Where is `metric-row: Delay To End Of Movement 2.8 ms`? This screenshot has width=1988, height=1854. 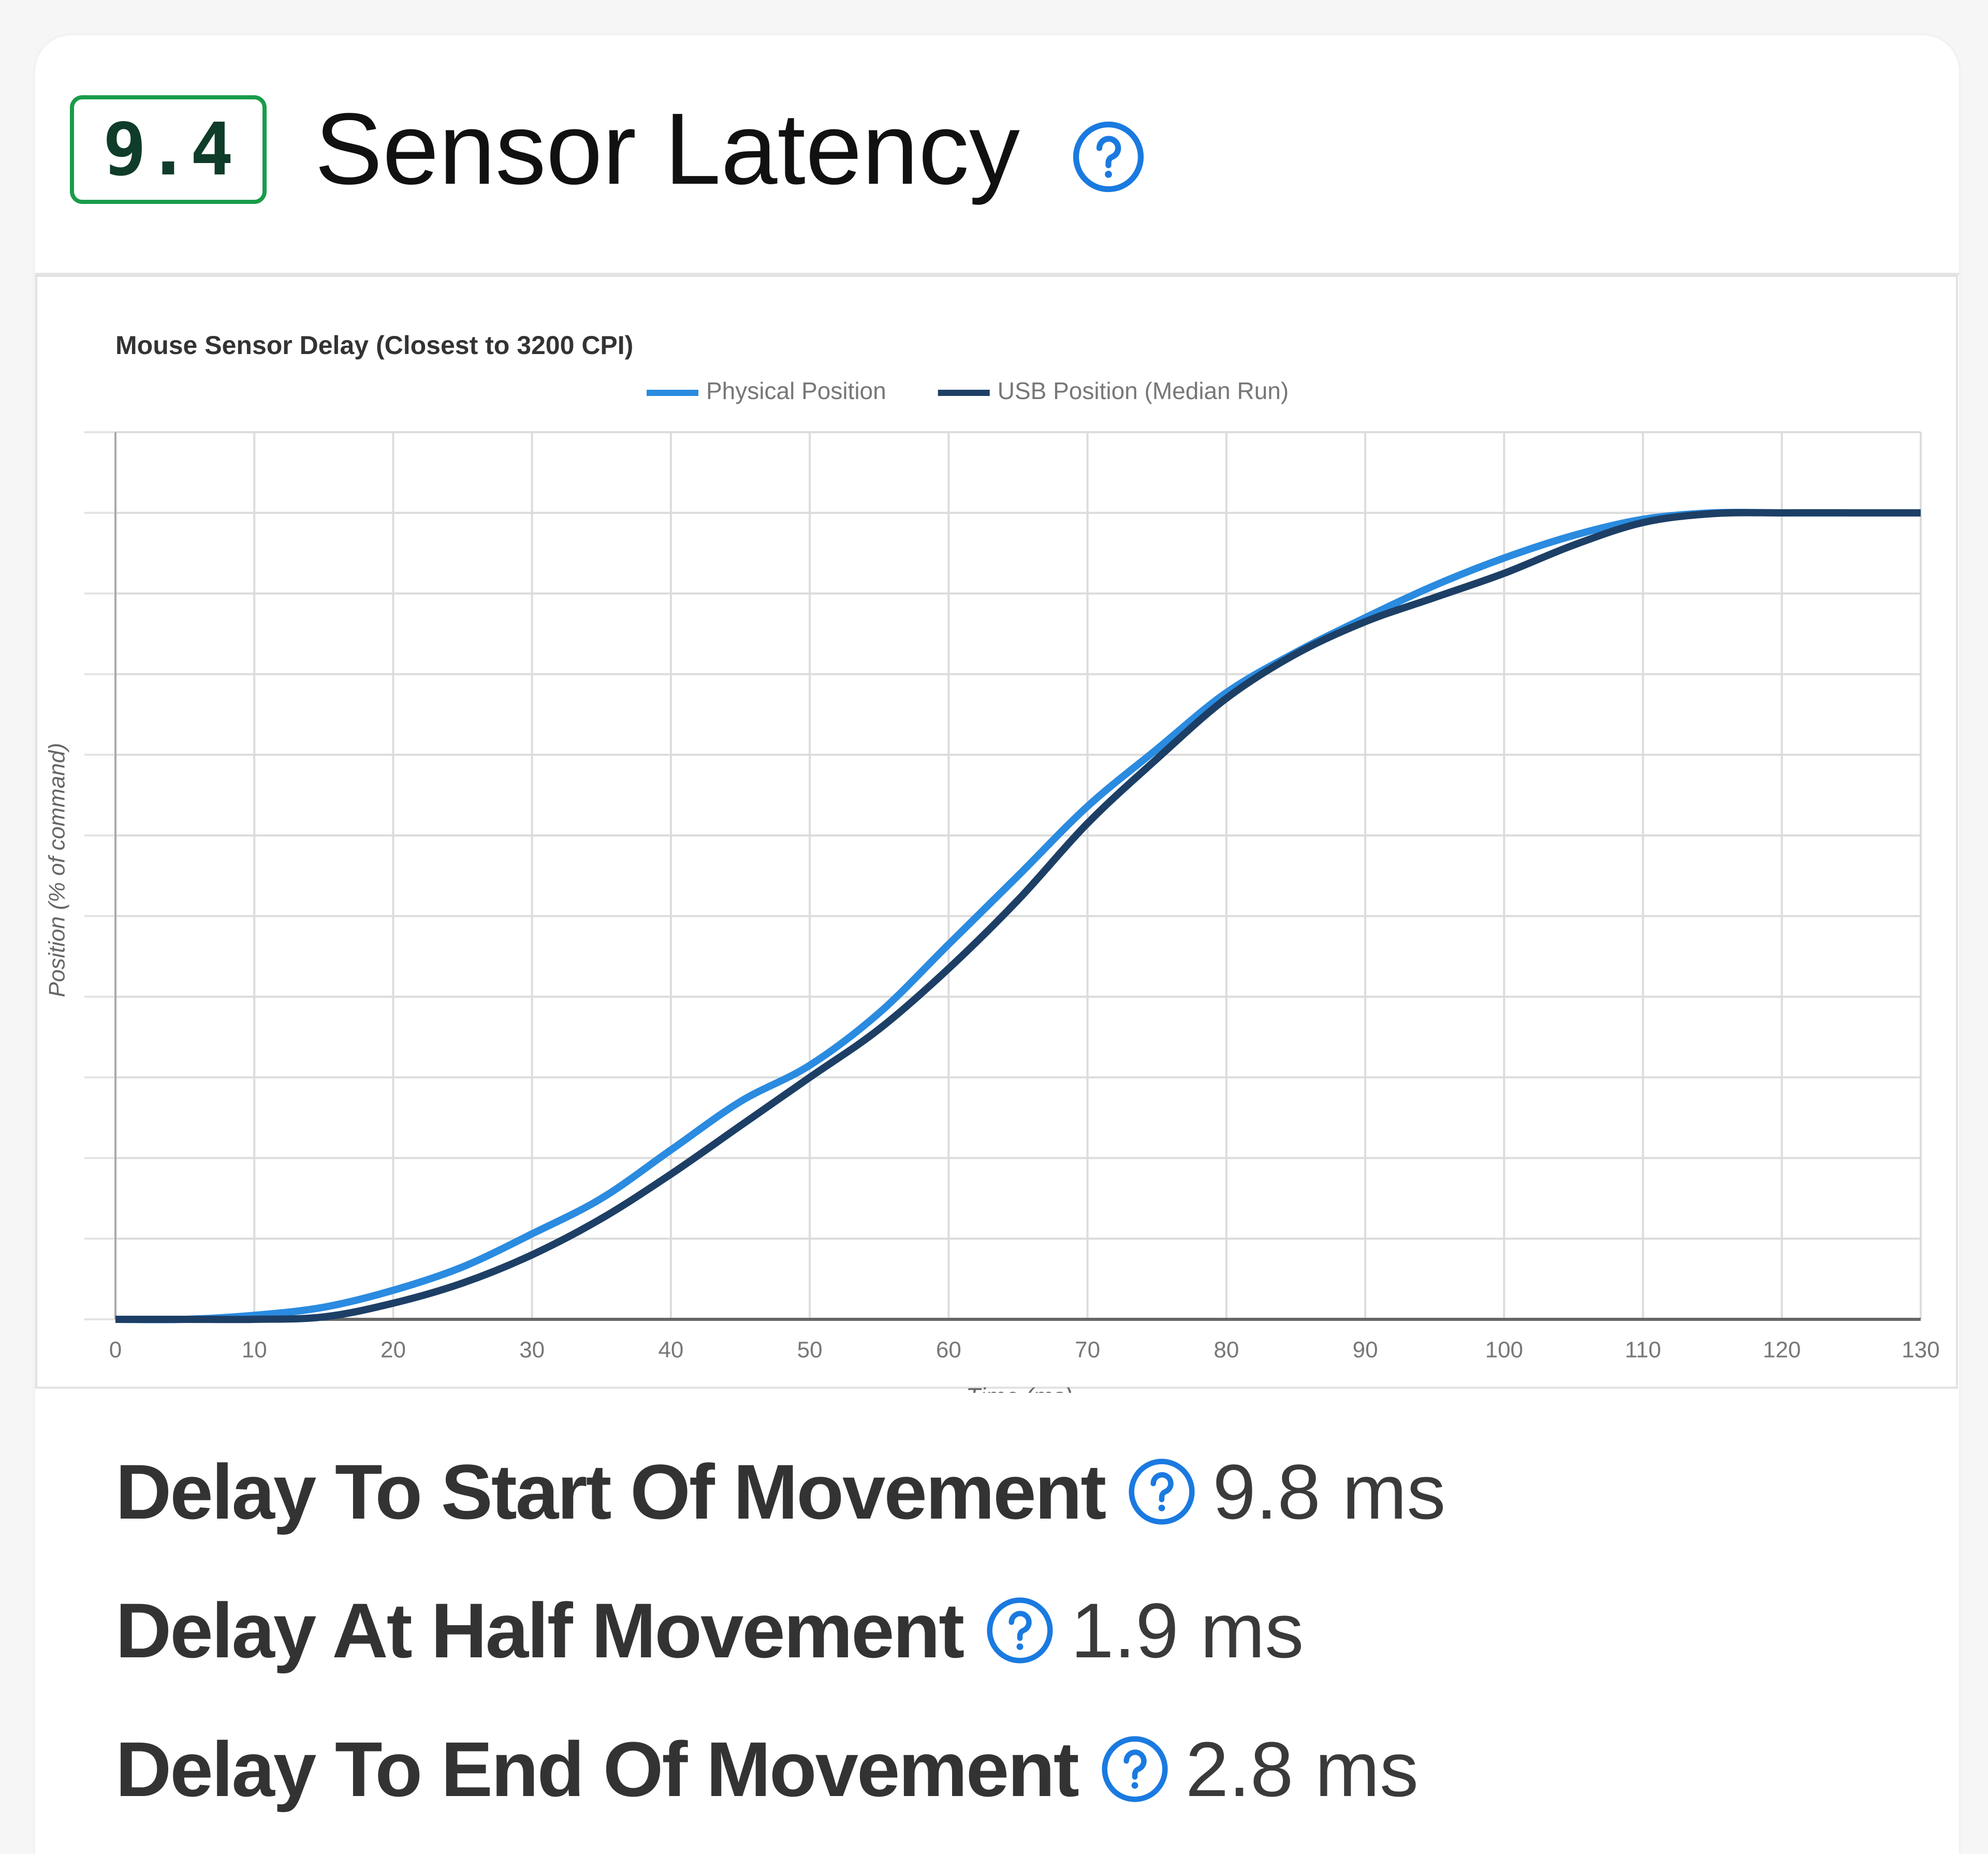 metric-row: Delay To End Of Movement 2.8 ms is located at coordinates (780, 1769).